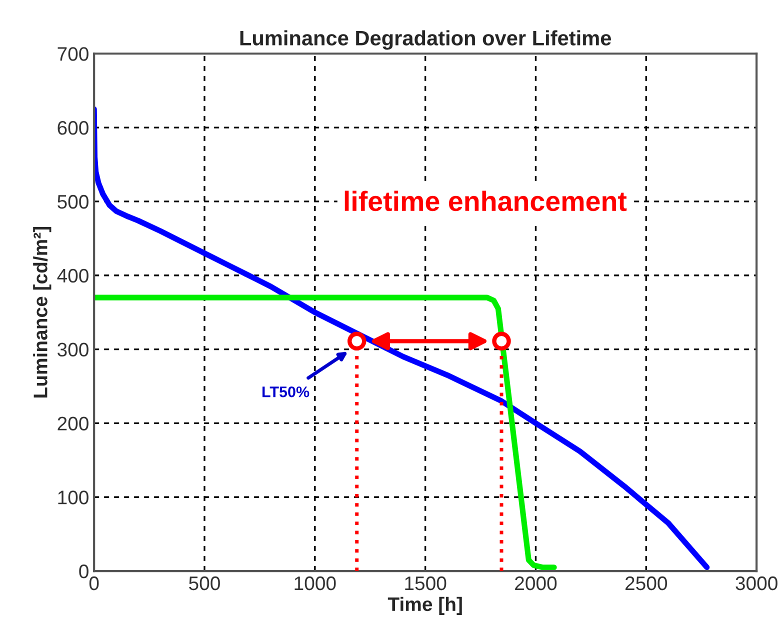 The image size is (784, 631). I want to click on x-tick-label: 3000, so click(757, 583).